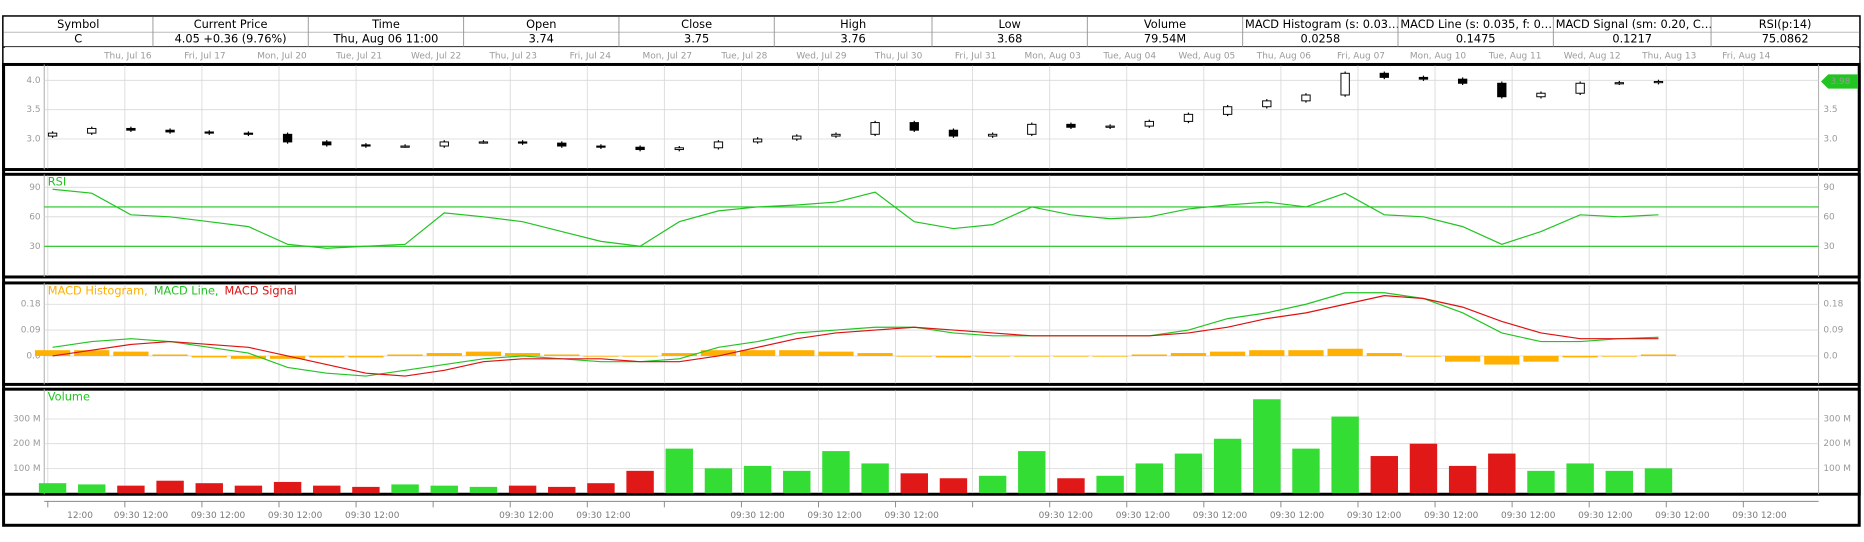 Image resolution: width=1864 pixels, height=542 pixels. Describe the element at coordinates (1165, 24) in the screenshot. I see `header-label: Volume` at that location.